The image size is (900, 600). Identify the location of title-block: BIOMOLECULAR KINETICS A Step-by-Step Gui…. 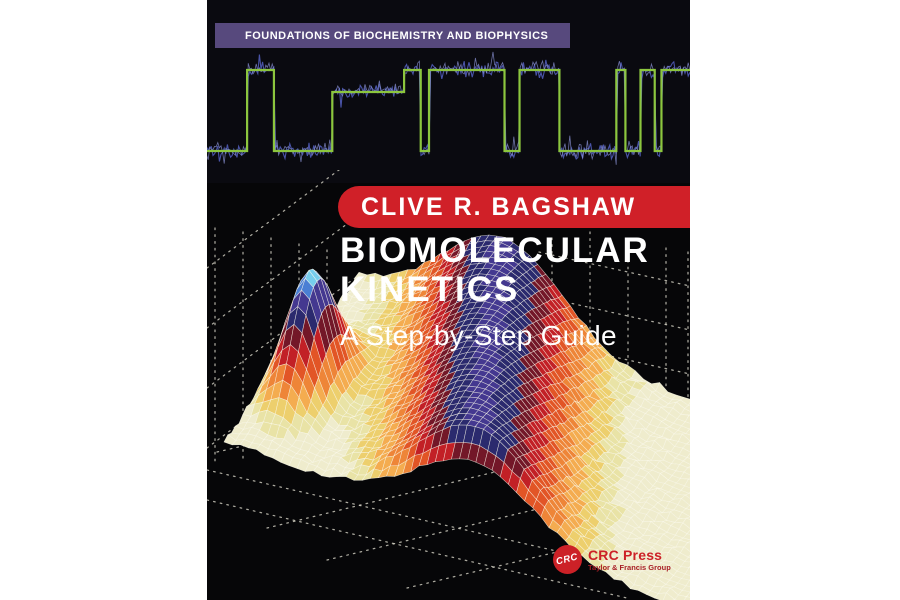
(495, 291).